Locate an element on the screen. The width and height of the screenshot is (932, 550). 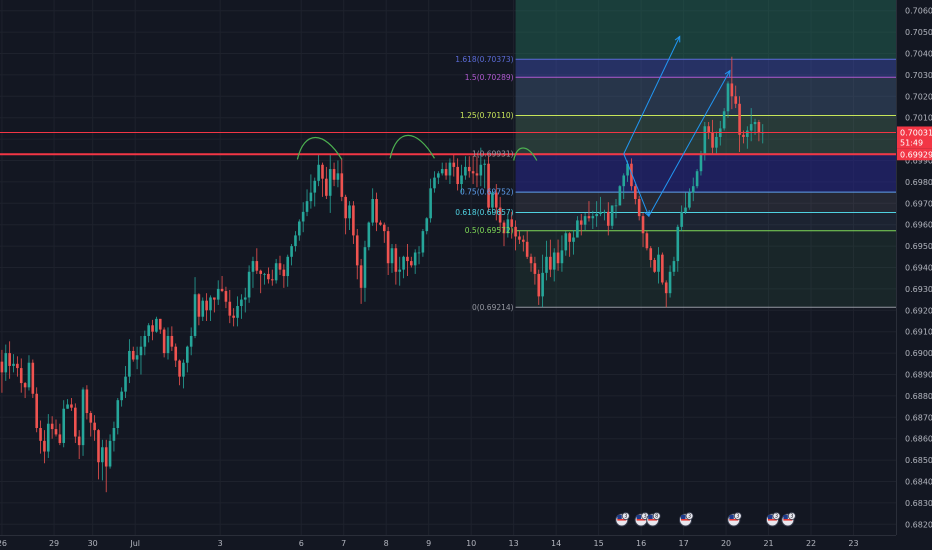
time-tick-label: 9 is located at coordinates (428, 543).